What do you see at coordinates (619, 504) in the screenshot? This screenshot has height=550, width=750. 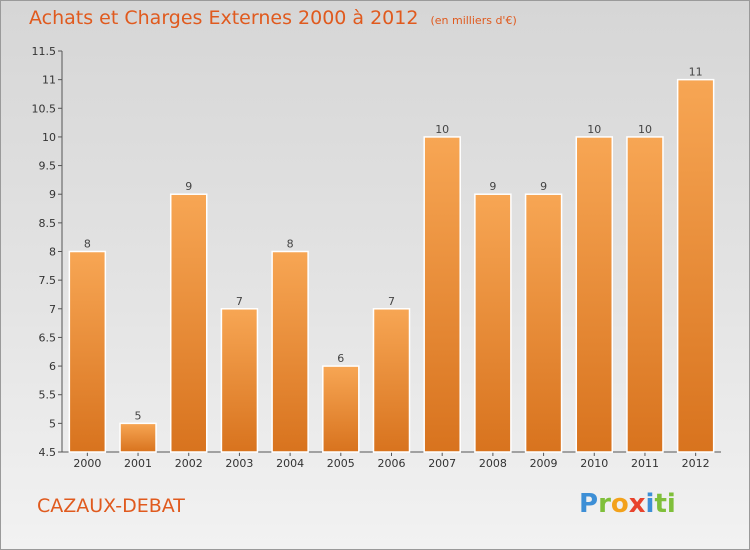 I see `logo-letter: o` at bounding box center [619, 504].